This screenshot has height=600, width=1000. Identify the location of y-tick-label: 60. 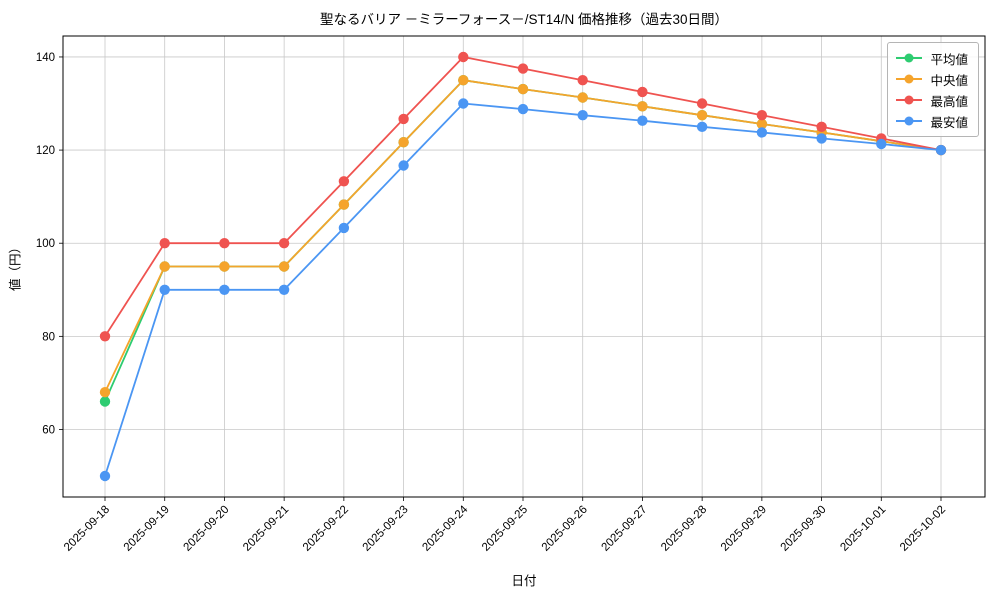
(48, 430).